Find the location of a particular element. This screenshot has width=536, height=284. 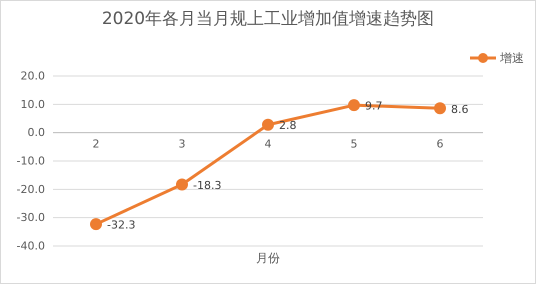

data-label: -32.3 is located at coordinates (121, 225).